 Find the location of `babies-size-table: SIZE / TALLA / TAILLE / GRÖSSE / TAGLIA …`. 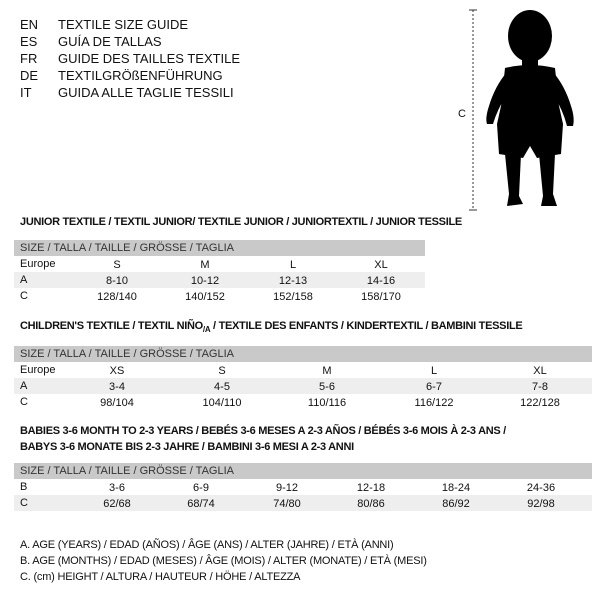

babies-size-table: SIZE / TALLA / TAILLE / GRÖSSE / TAGLIA … is located at coordinates (303, 487).